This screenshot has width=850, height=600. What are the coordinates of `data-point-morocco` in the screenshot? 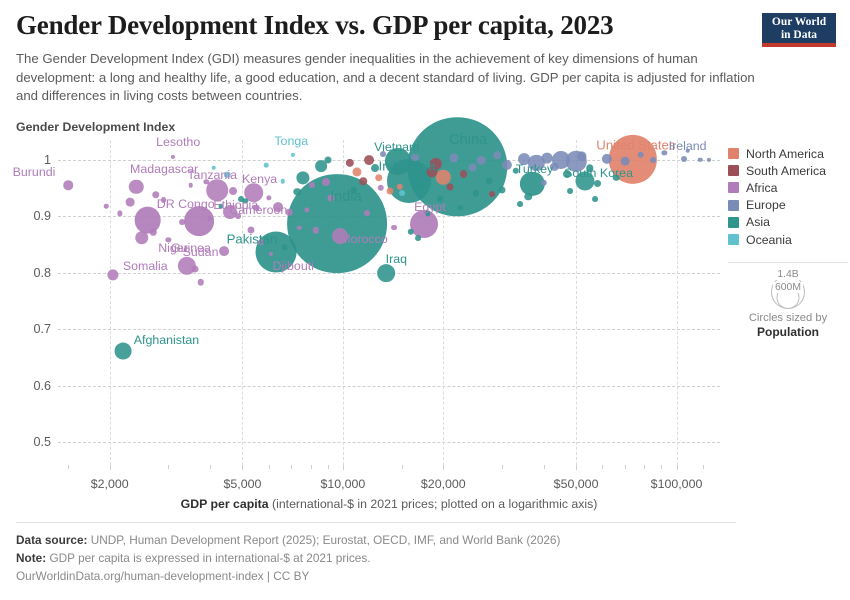 It's located at (339, 235).